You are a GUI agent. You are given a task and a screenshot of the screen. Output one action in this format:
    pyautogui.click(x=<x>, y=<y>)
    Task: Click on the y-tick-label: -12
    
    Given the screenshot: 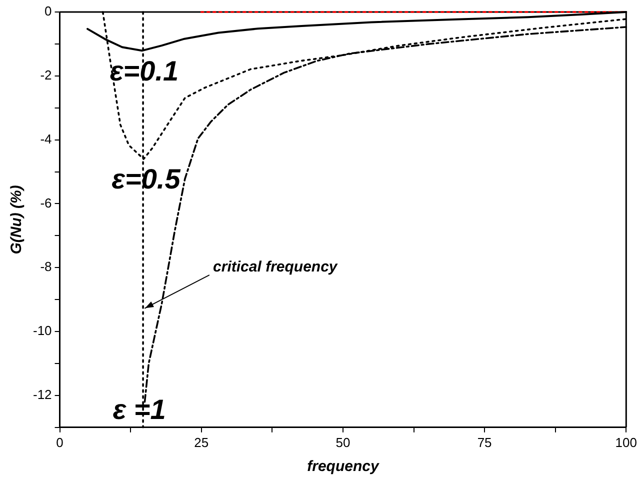 What is the action you would take?
    pyautogui.click(x=42, y=394)
    